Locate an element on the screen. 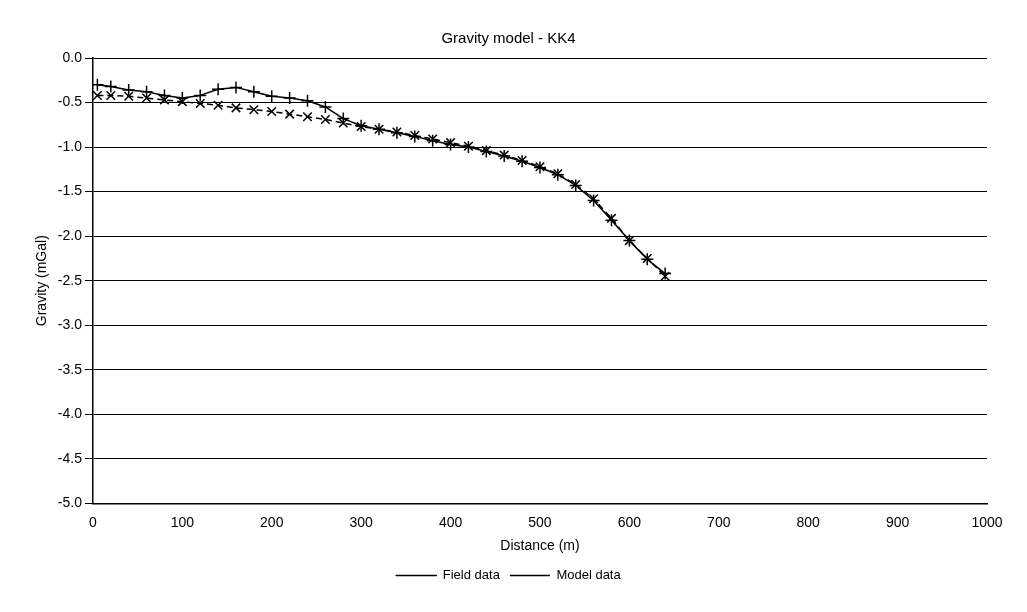 The image size is (1027, 612). x-tick-label: 400 is located at coordinates (450, 521).